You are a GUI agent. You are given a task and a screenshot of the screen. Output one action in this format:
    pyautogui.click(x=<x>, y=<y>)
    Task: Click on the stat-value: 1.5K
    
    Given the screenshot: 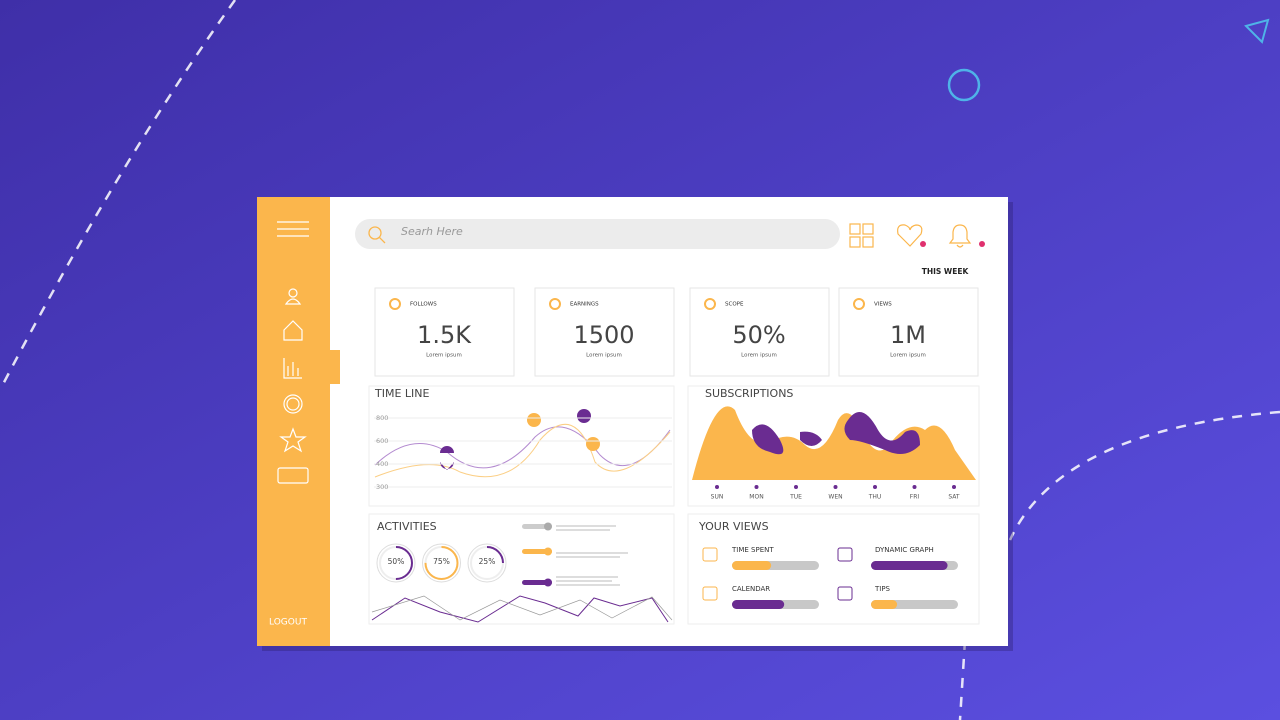 What is the action you would take?
    pyautogui.click(x=444, y=335)
    